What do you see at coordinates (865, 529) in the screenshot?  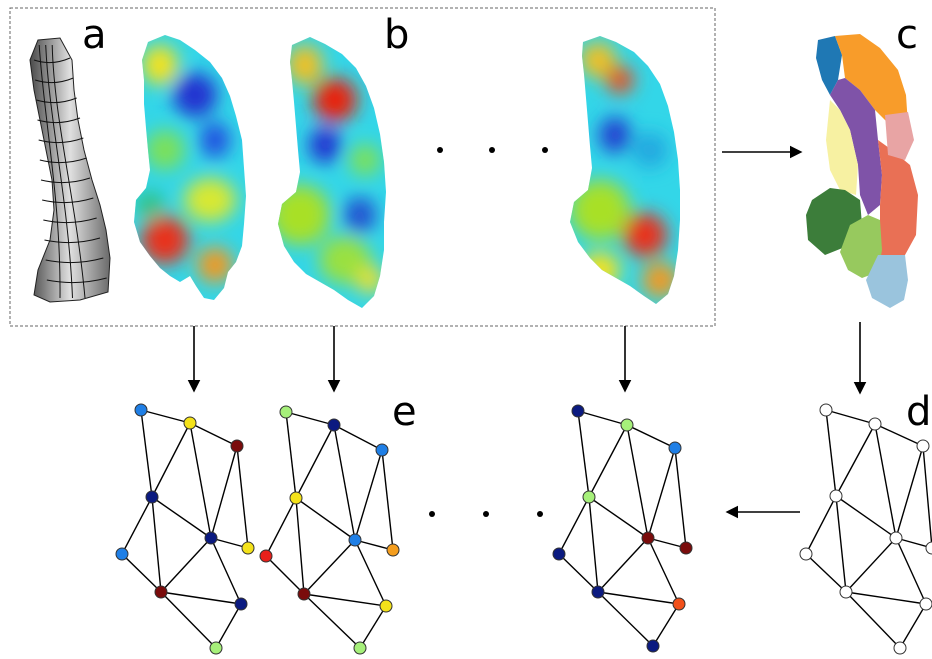 I see `graph-d` at bounding box center [865, 529].